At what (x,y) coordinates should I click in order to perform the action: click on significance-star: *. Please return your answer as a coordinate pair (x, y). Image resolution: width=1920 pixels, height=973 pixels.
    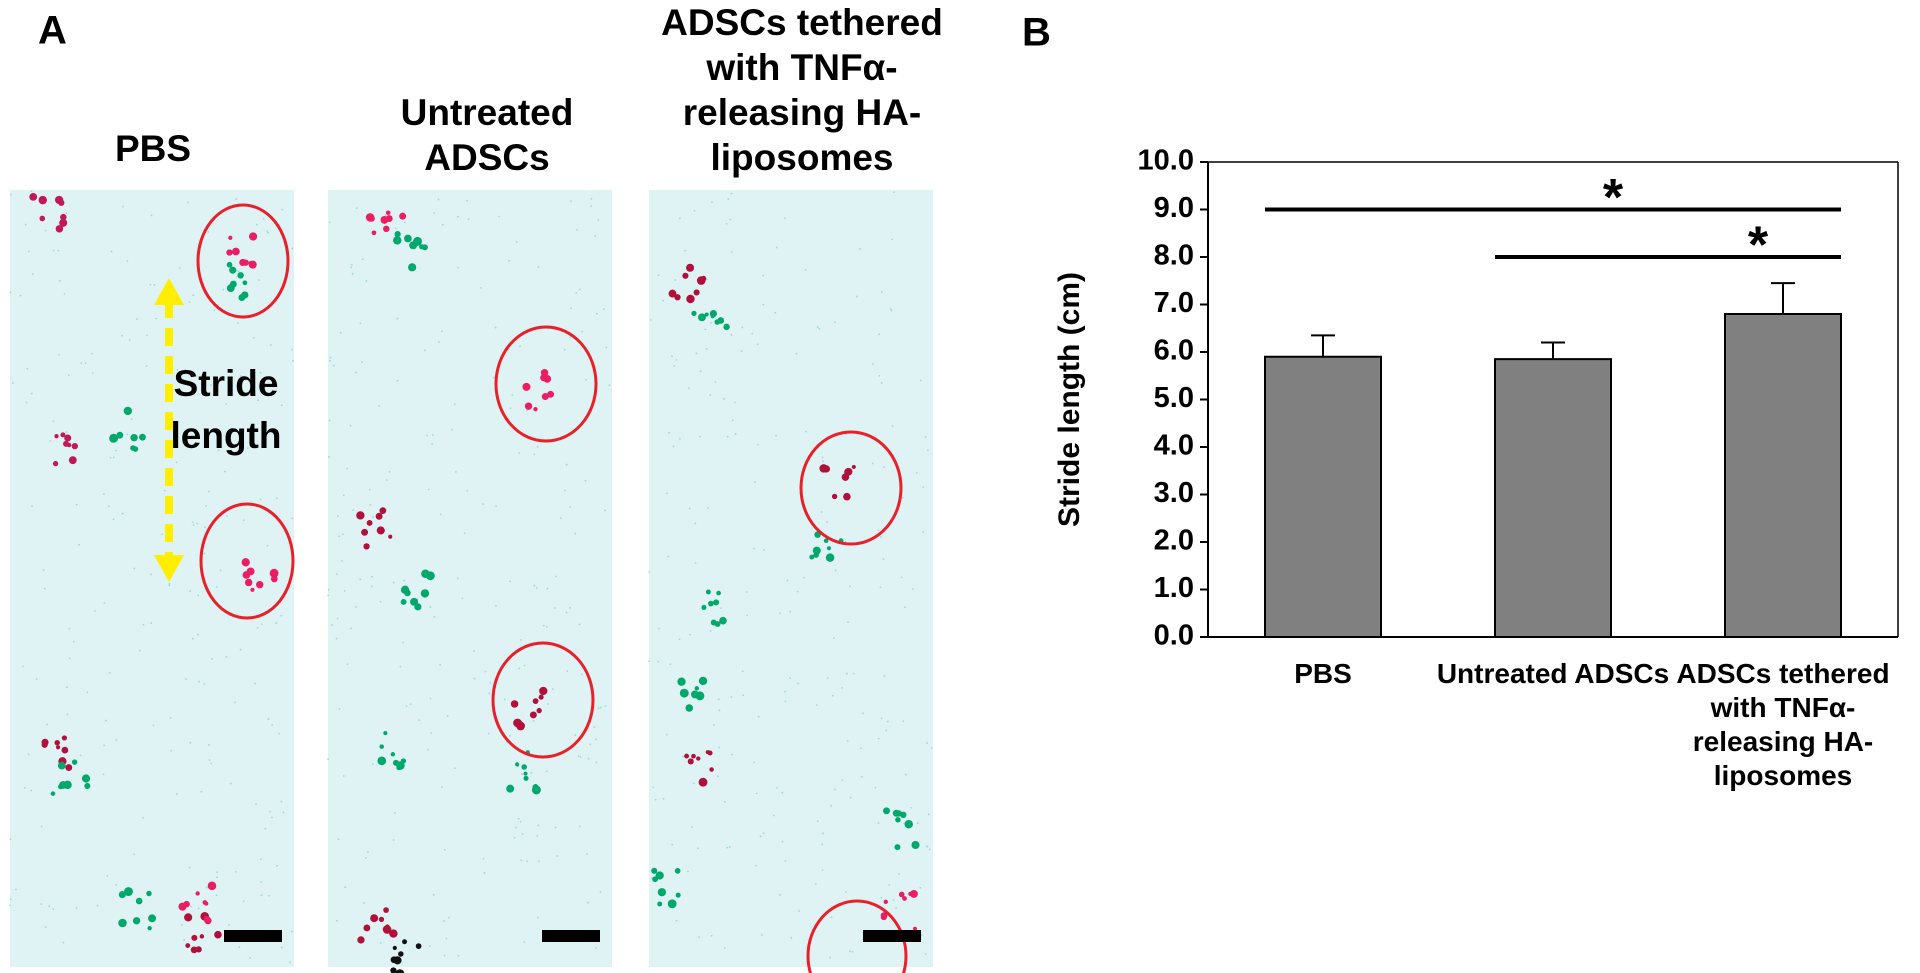
    Looking at the image, I should click on (1758, 246).